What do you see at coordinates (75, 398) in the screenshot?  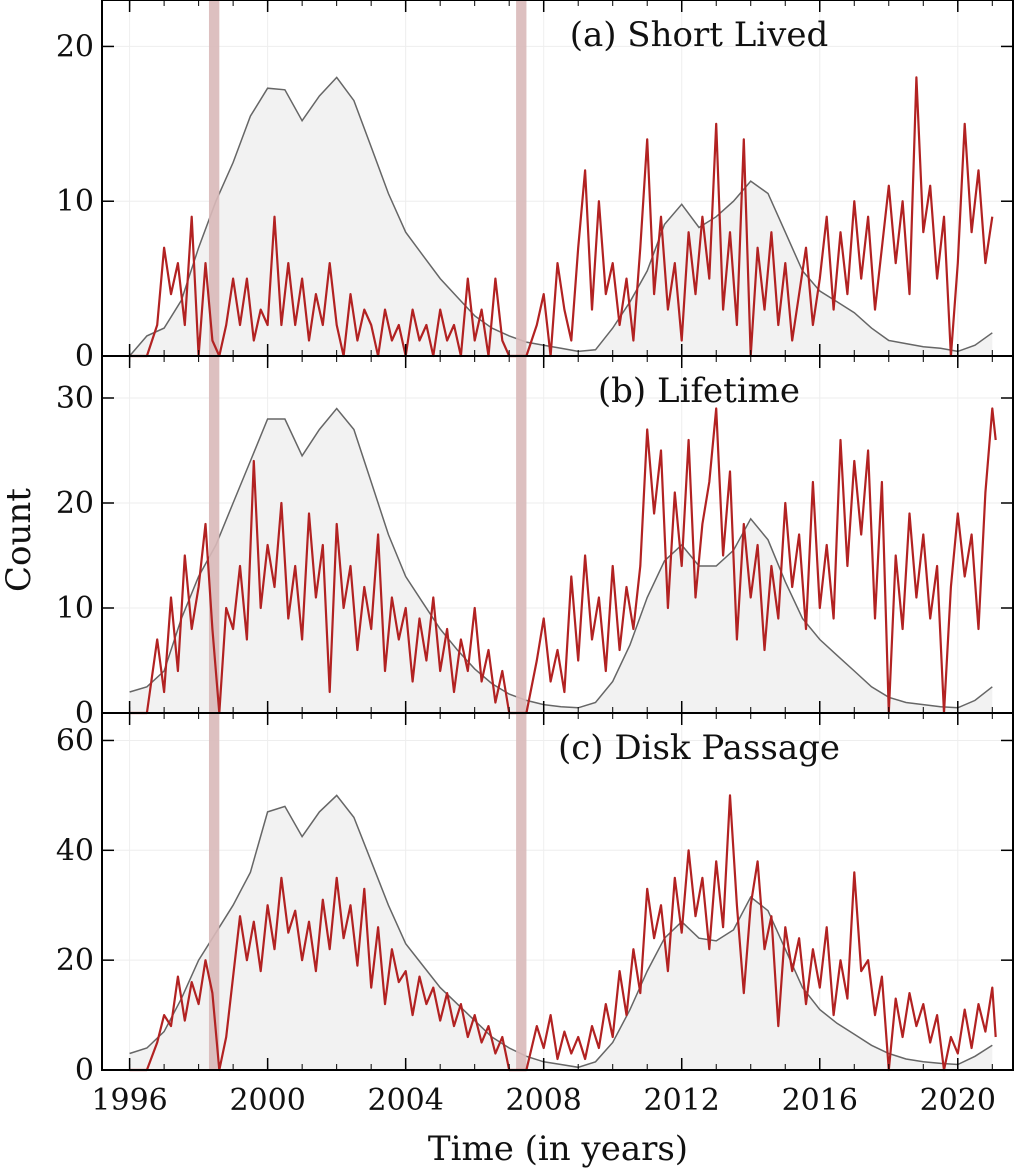 I see `y-tick-label: 30` at bounding box center [75, 398].